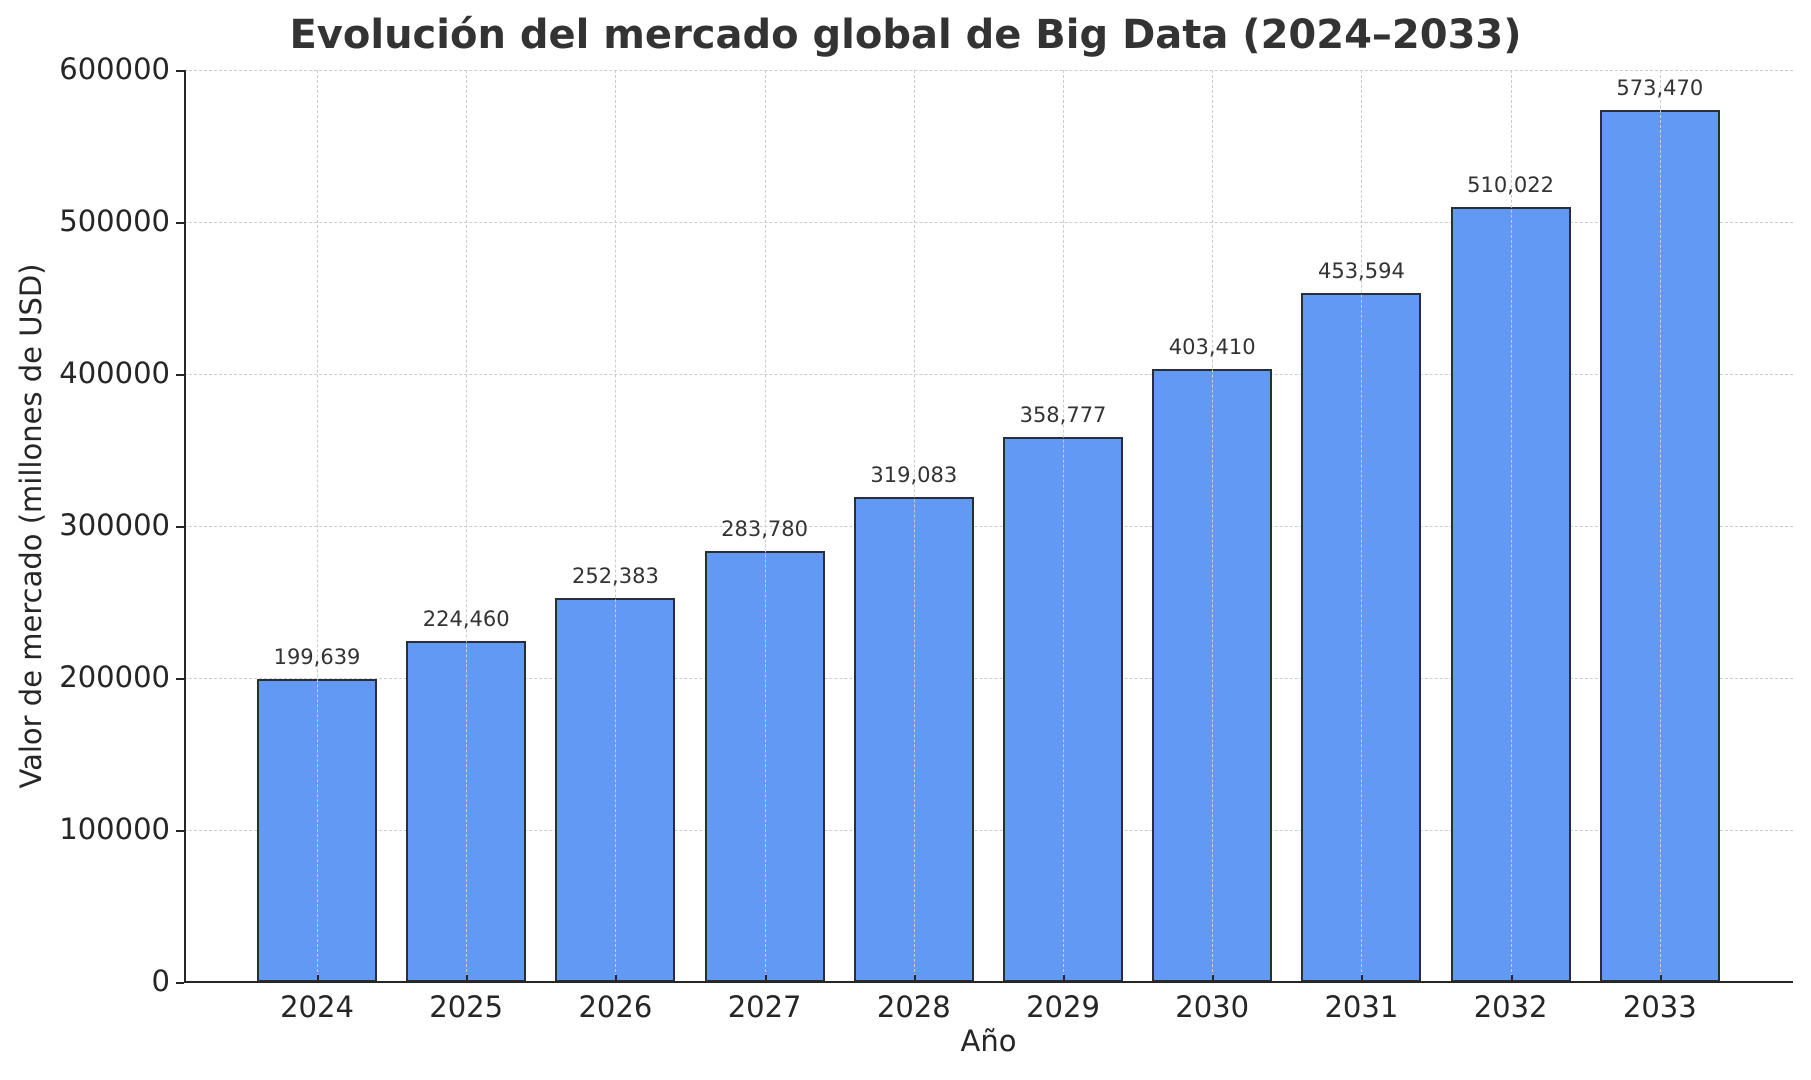 The height and width of the screenshot is (1080, 1811). What do you see at coordinates (114, 829) in the screenshot?
I see `y-tick-label: 100000` at bounding box center [114, 829].